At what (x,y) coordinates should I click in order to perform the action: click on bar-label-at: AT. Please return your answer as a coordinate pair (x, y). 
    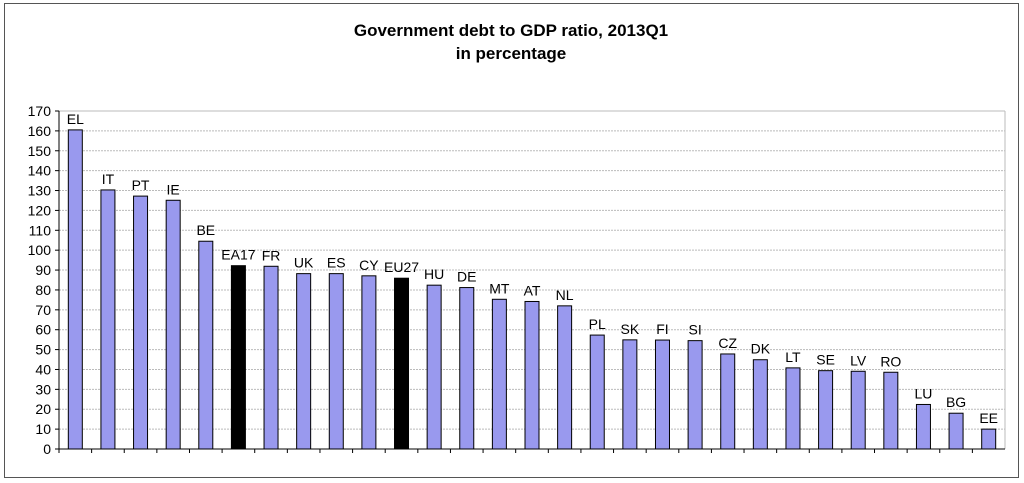
    Looking at the image, I should click on (532, 290).